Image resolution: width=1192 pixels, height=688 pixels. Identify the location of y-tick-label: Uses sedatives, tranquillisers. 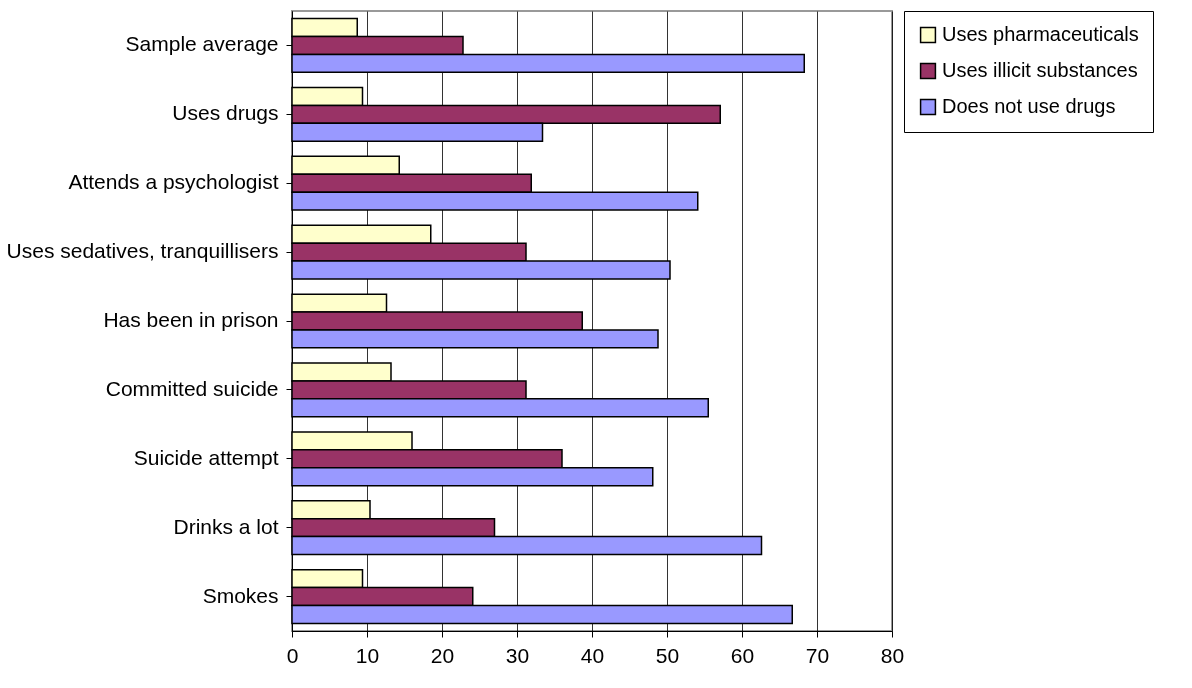
(142, 251).